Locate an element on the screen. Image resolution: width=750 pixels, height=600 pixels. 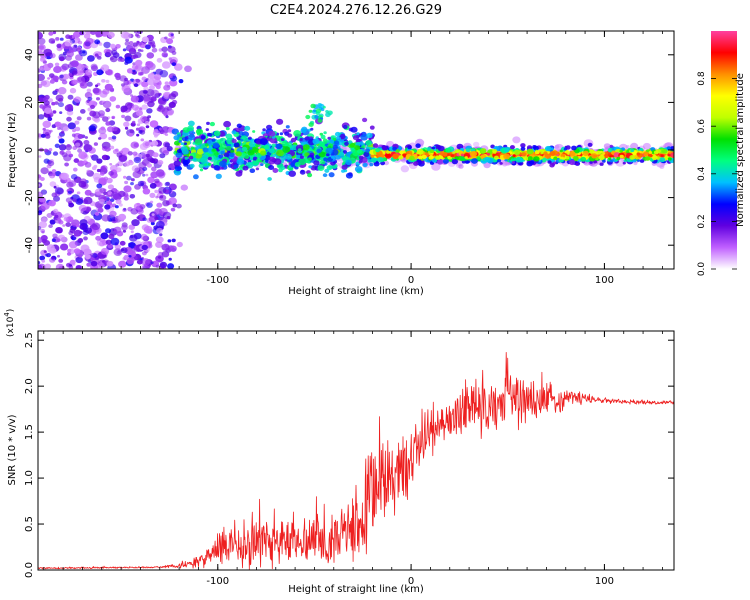
heatmap-ylabel: Frequency (Hz) is located at coordinates (12, 150).